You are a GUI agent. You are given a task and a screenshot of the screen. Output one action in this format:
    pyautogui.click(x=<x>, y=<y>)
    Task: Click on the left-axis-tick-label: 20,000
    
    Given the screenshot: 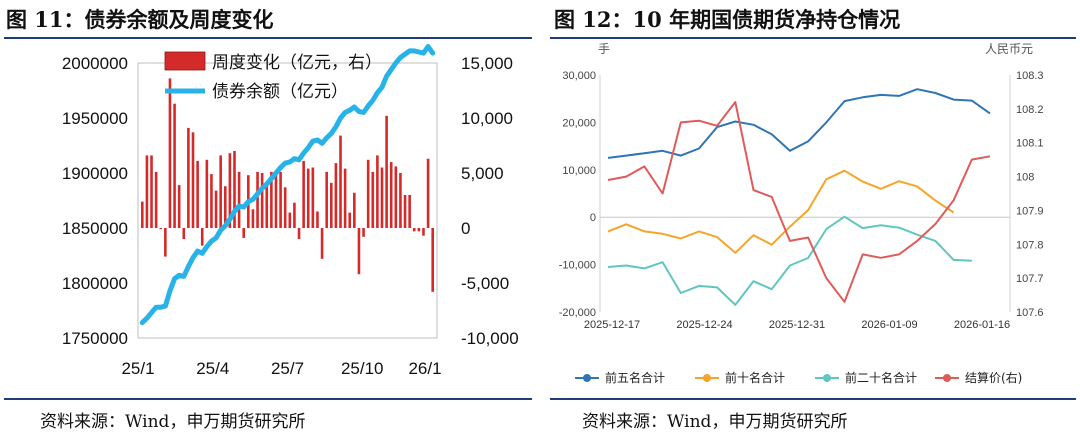 What is the action you would take?
    pyautogui.click(x=579, y=123)
    